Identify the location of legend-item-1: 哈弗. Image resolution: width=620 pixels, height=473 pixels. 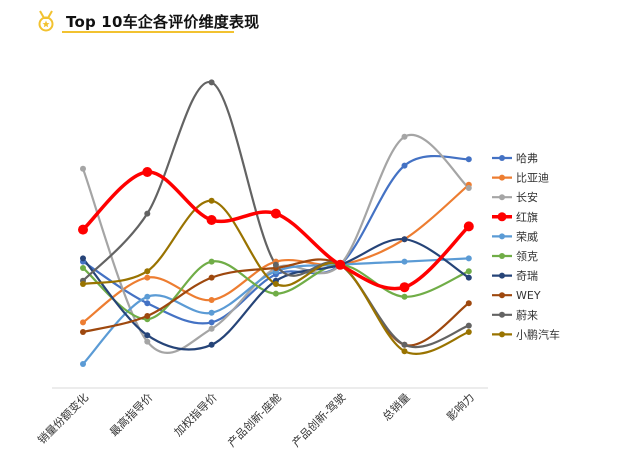
(515, 158).